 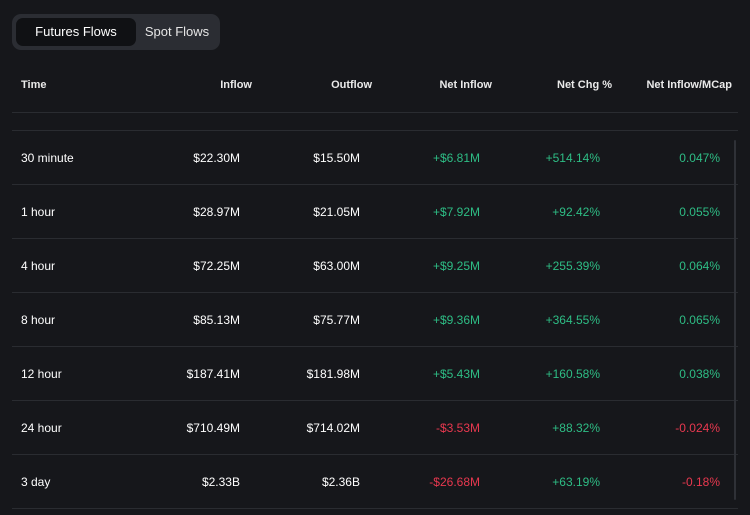 I want to click on cell-inflow: $28.97M, so click(x=216, y=212).